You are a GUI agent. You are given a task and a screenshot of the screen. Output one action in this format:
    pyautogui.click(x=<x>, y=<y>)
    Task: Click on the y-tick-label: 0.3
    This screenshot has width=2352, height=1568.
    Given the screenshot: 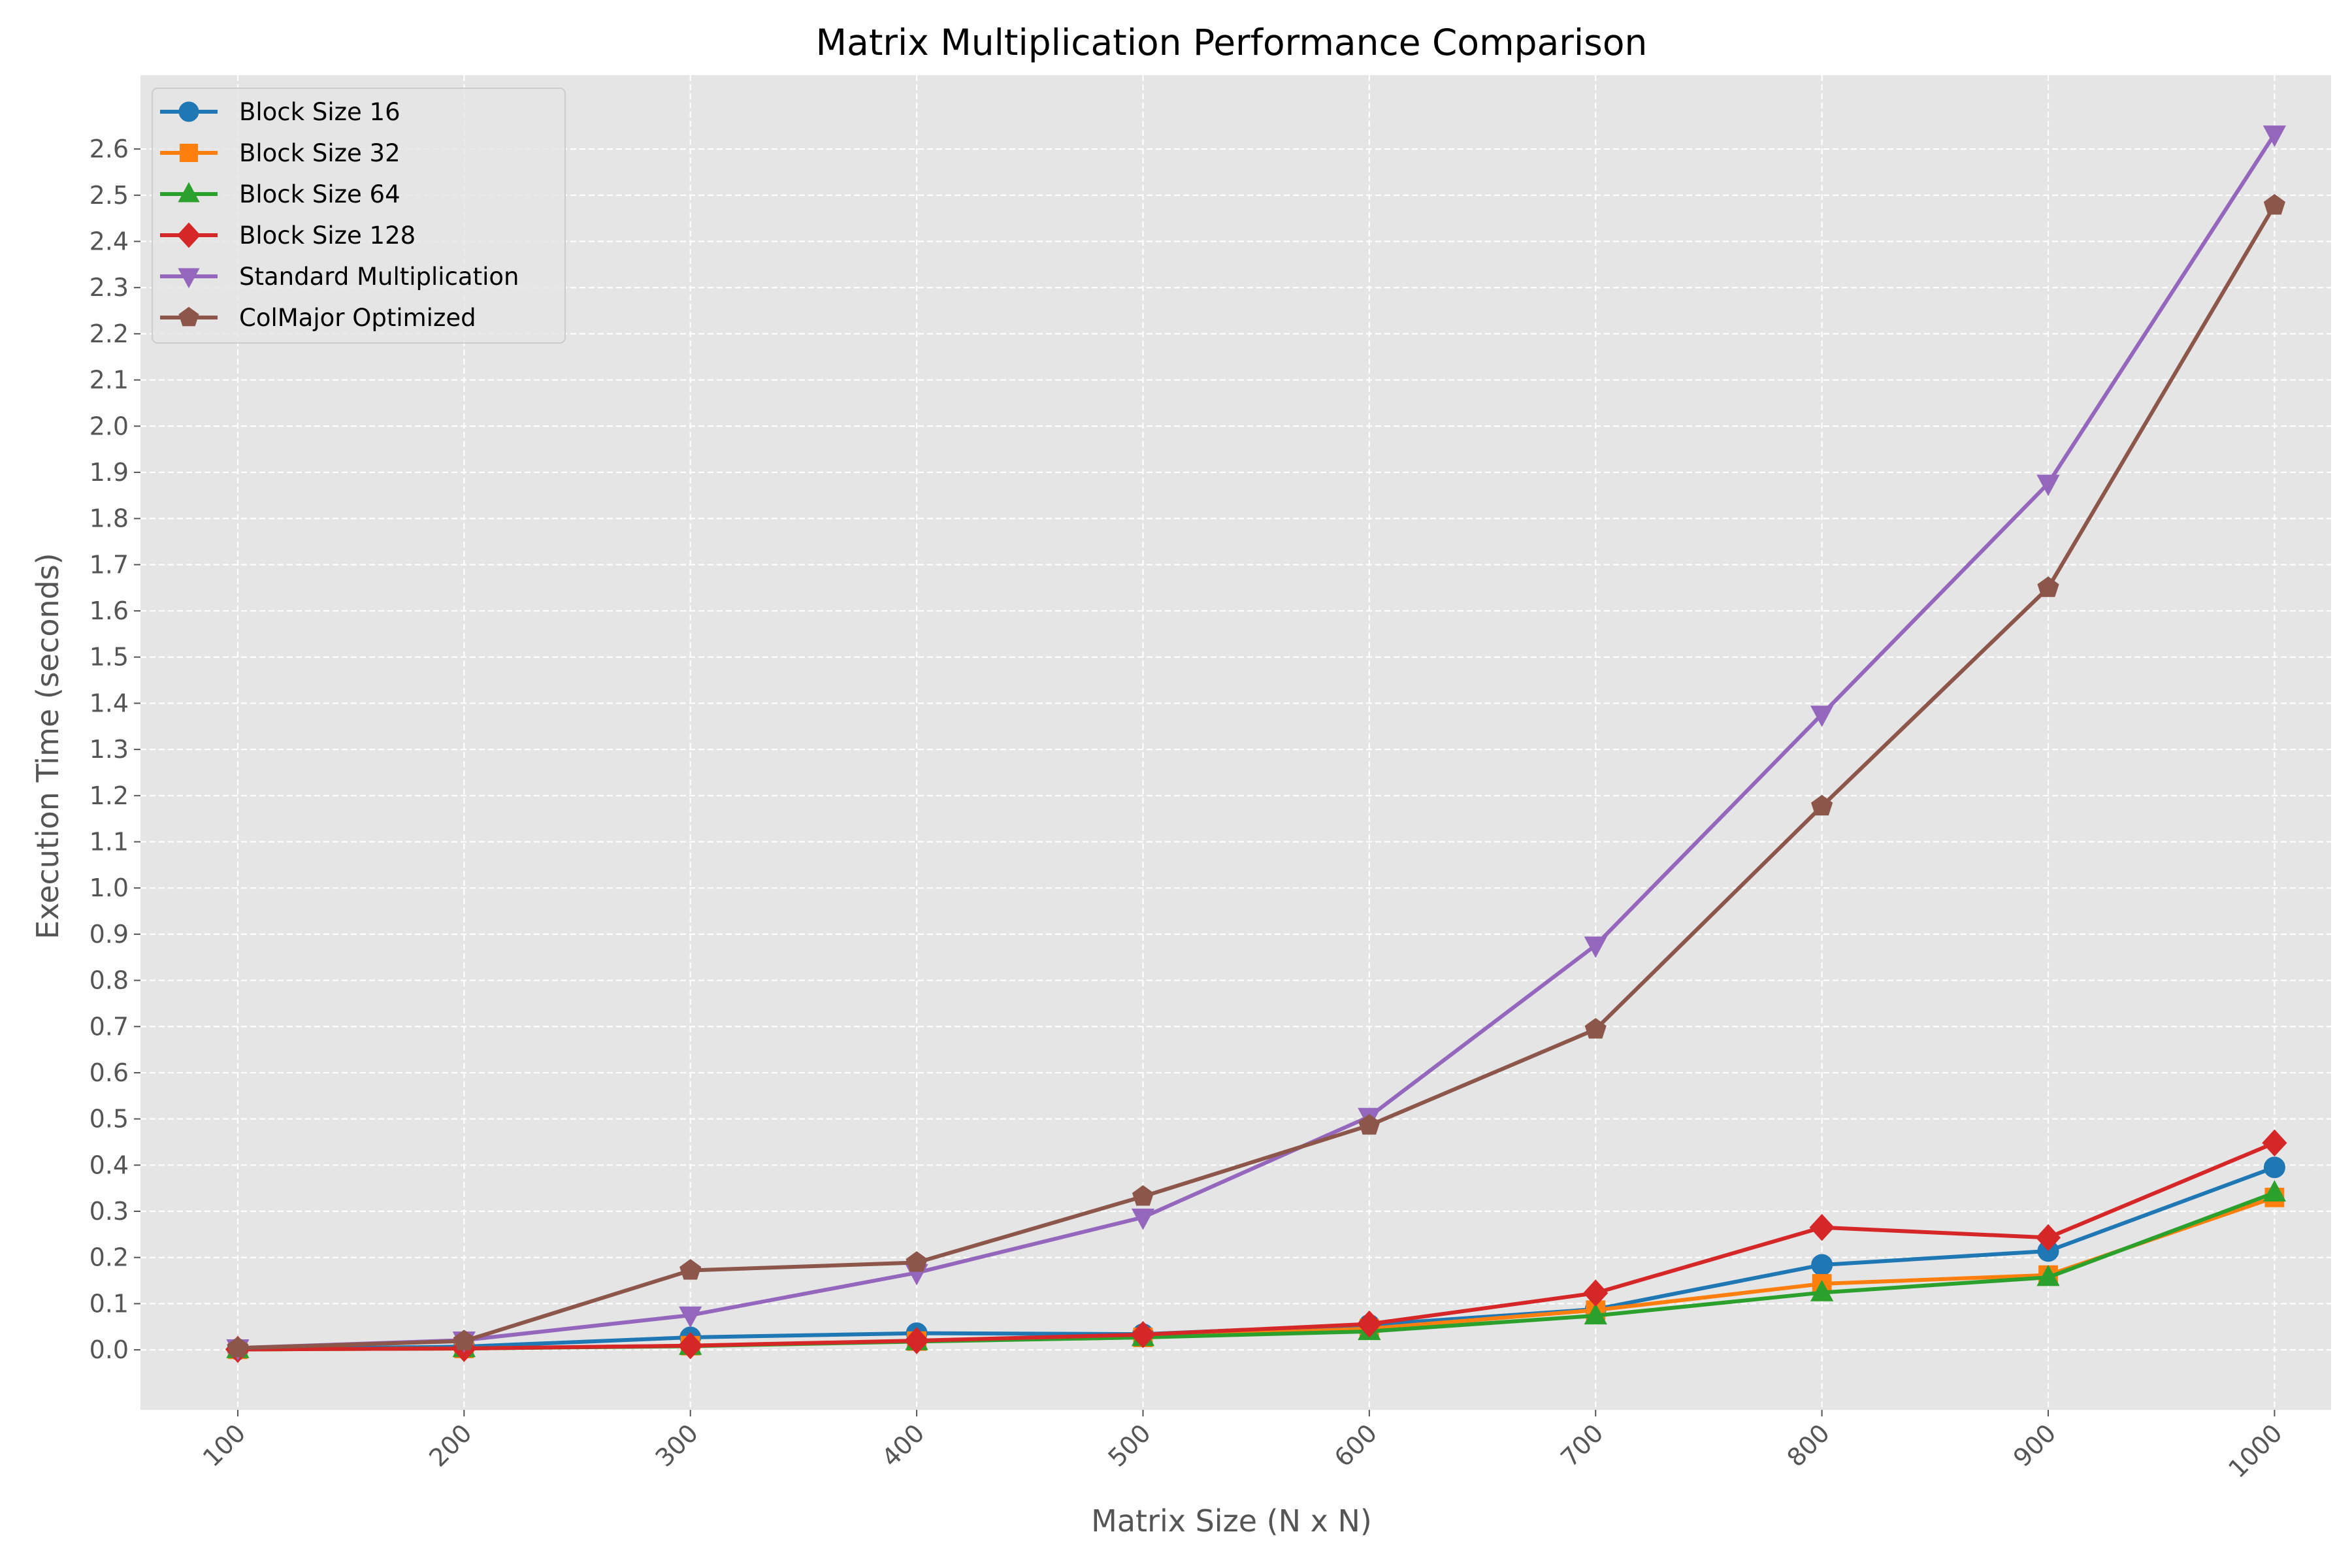 What is the action you would take?
    pyautogui.click(x=109, y=1211)
    